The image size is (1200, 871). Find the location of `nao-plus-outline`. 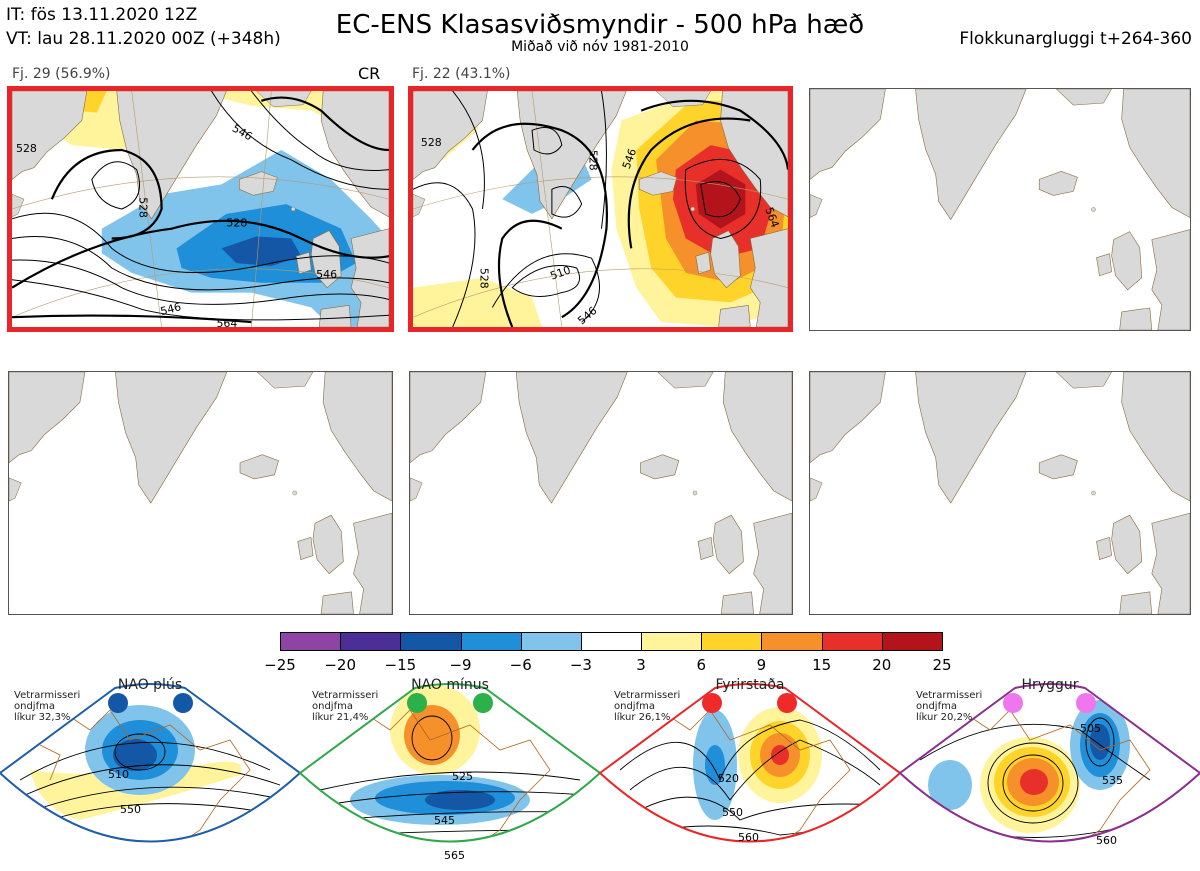

nao-plus-outline is located at coordinates (151, 763).